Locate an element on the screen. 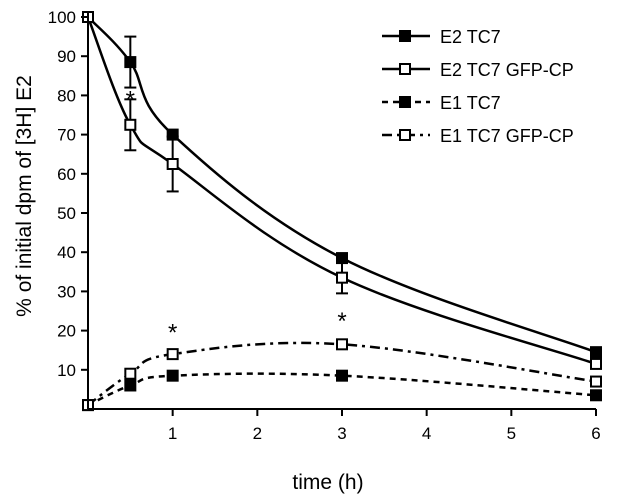 Image resolution: width=638 pixels, height=499 pixels. legend-item-1: E2 TC7 GFP-CP is located at coordinates (478, 70).